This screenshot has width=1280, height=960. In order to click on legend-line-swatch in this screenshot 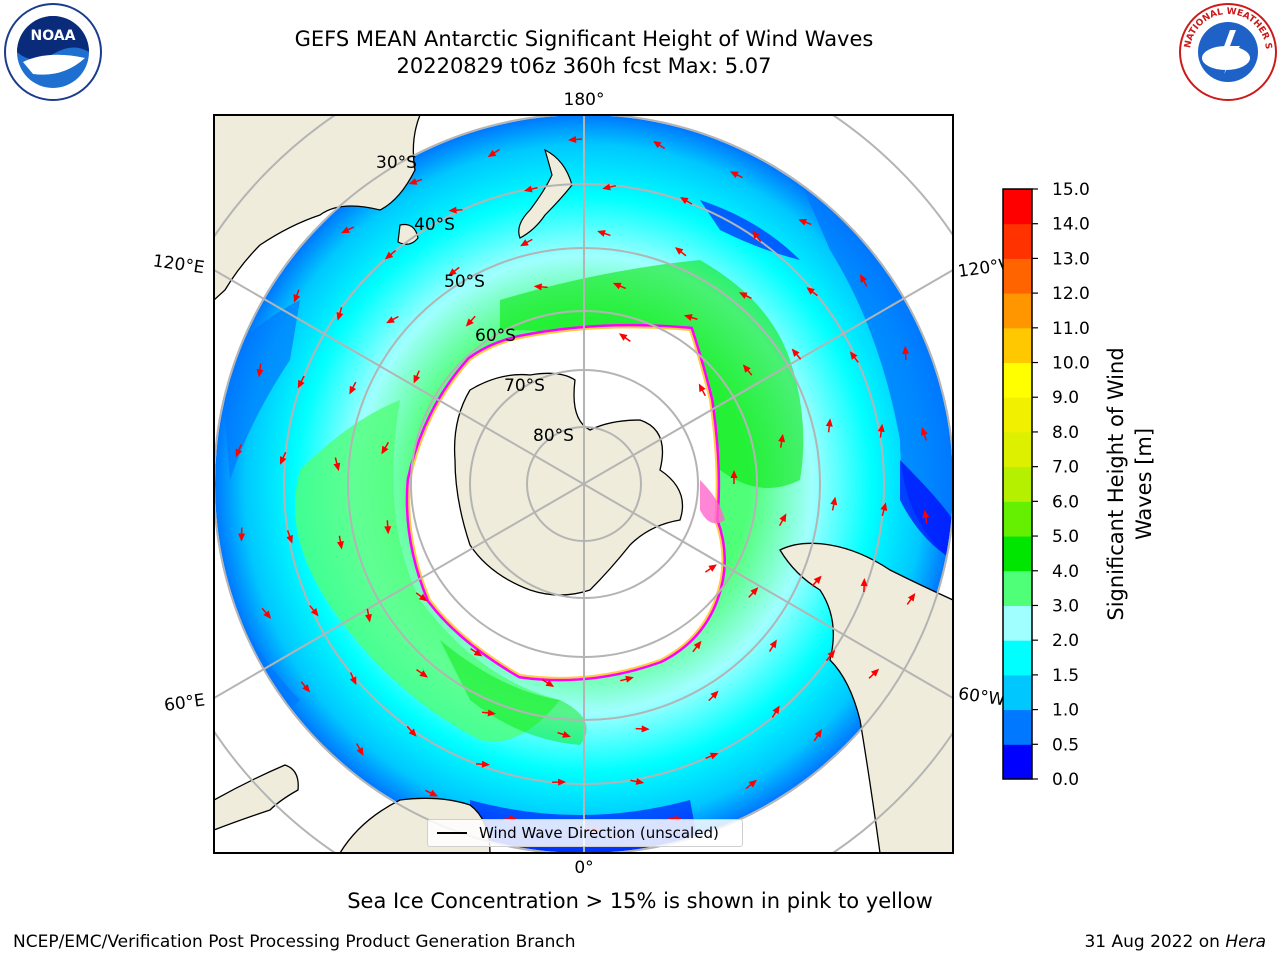, I will do `click(452, 833)`.